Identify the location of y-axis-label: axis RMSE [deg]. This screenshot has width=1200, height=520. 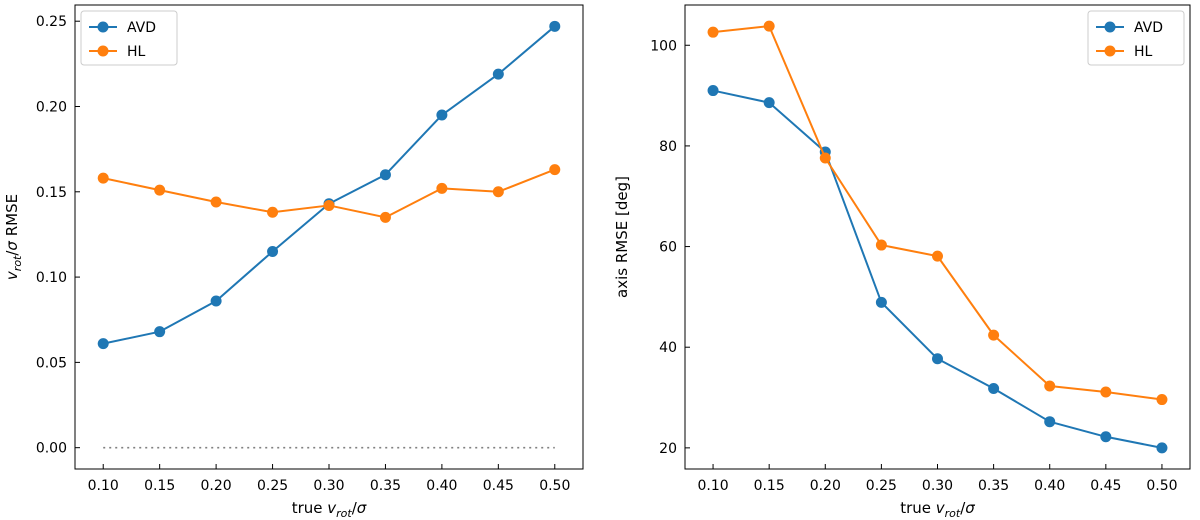
(622, 237).